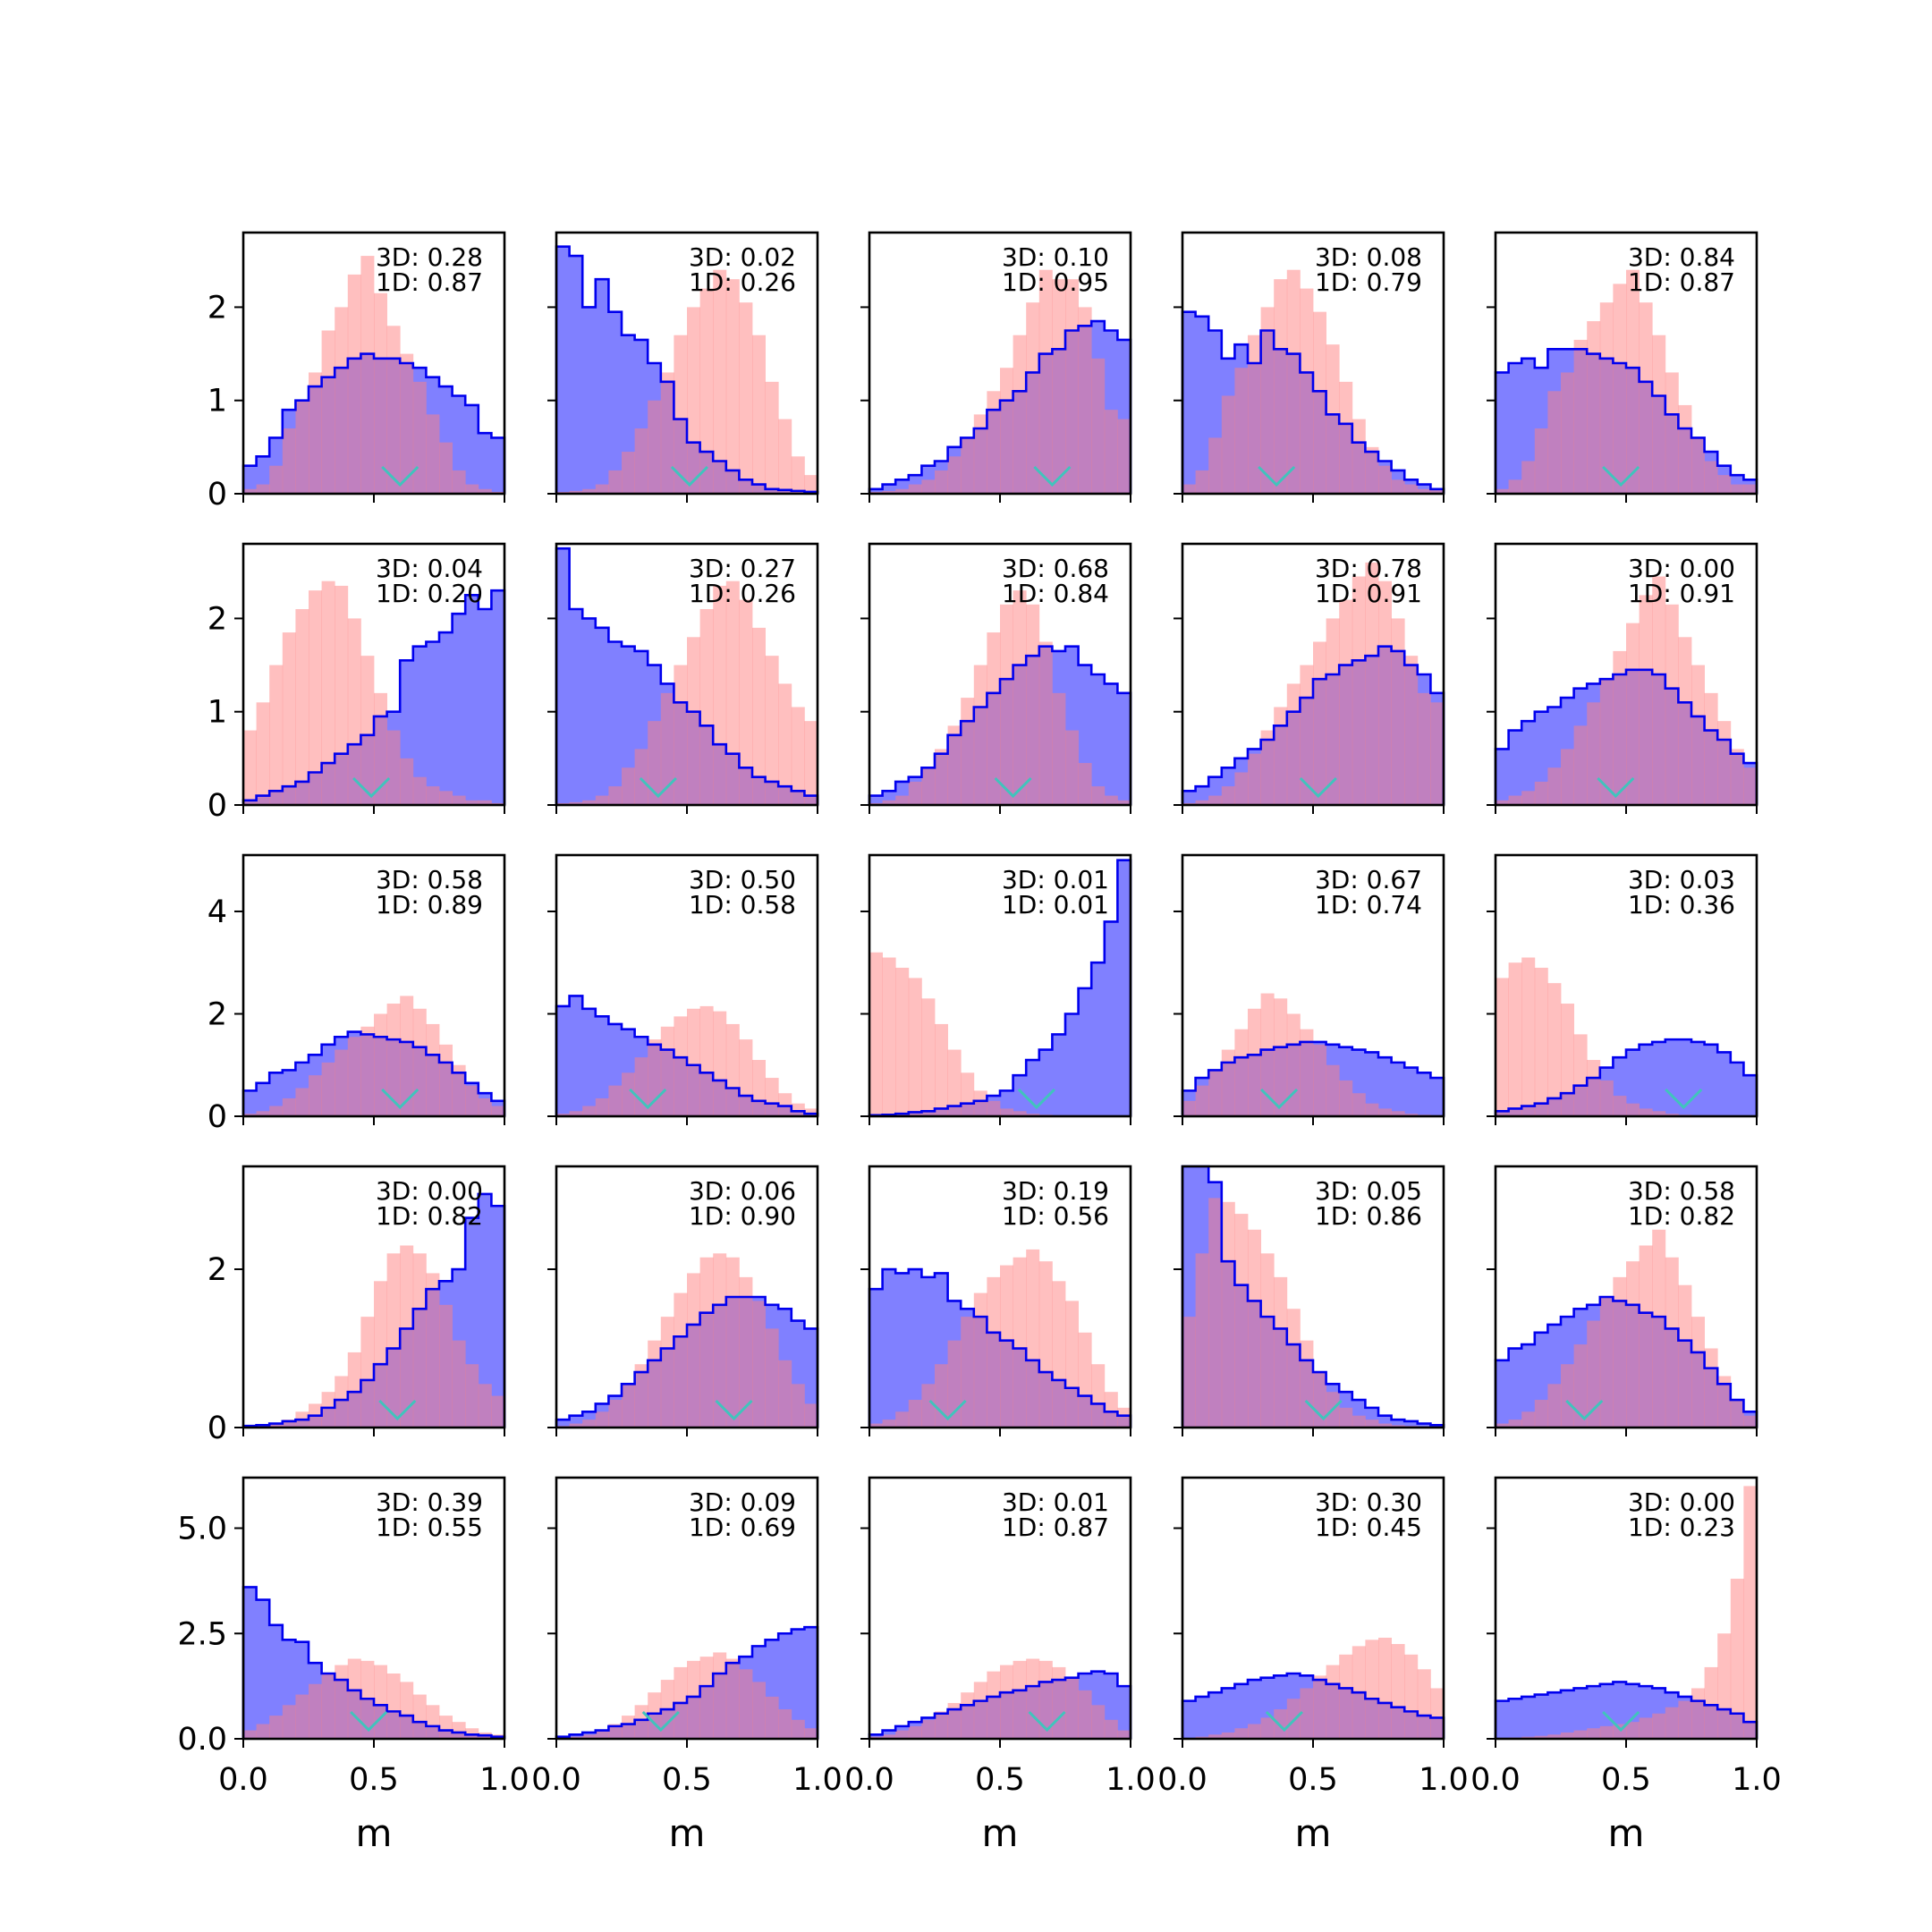 Image resolution: width=1932 pixels, height=1932 pixels. What do you see at coordinates (1368, 593) in the screenshot?
I see `stat-1d-label: 1D: 0.91` at bounding box center [1368, 593].